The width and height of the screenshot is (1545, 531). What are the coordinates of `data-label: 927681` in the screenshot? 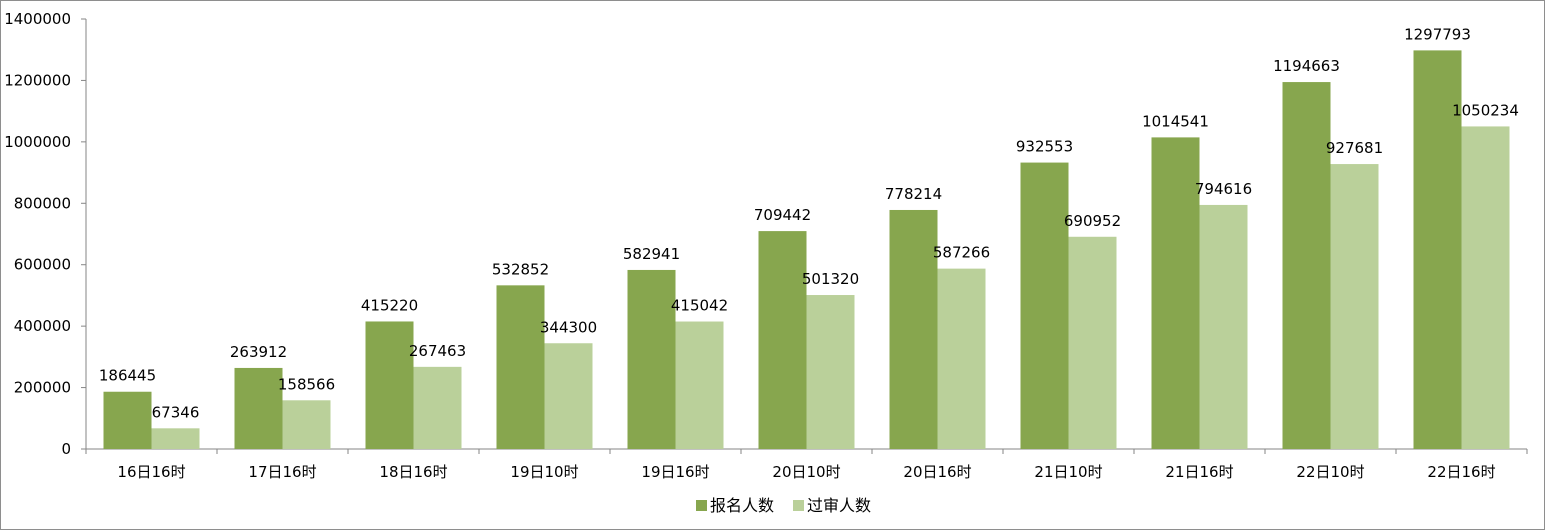 It's located at (1354, 148).